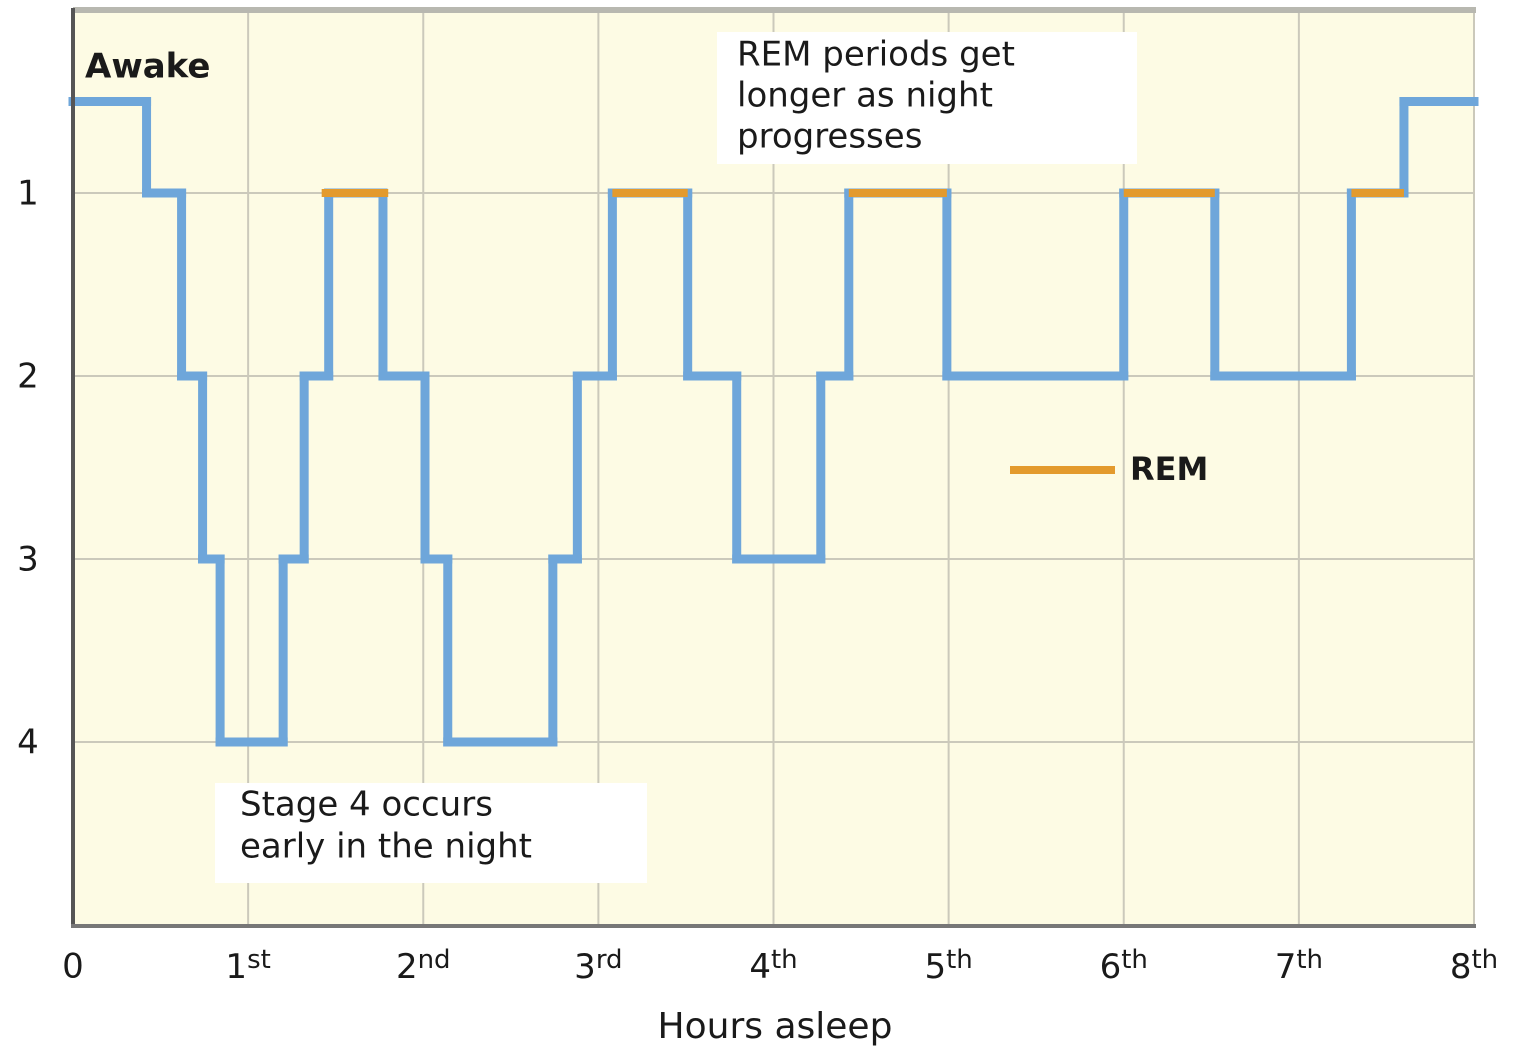 This screenshot has width=1531, height=1053. I want to click on x-tick-label: 5th, so click(948, 966).